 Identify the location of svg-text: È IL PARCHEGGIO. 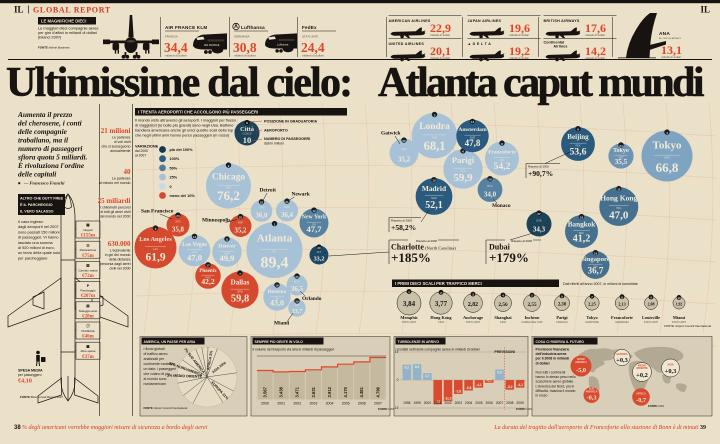
(36, 204).